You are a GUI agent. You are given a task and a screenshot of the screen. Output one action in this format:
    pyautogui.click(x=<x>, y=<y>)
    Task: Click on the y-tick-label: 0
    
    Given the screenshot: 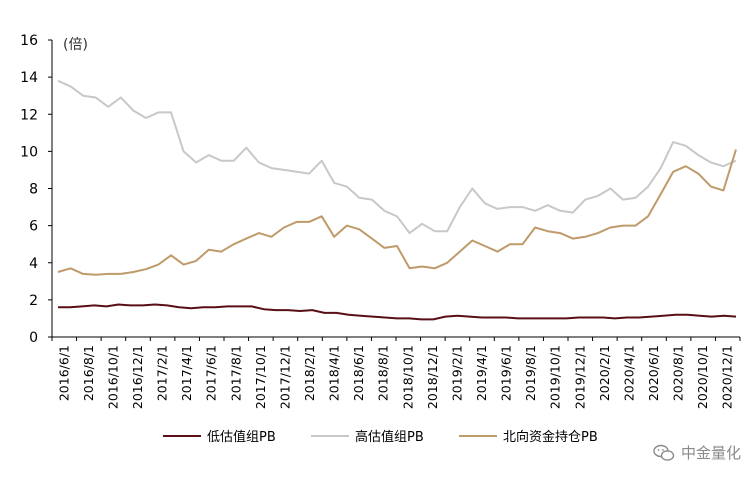 What is the action you would take?
    pyautogui.click(x=33, y=338)
    